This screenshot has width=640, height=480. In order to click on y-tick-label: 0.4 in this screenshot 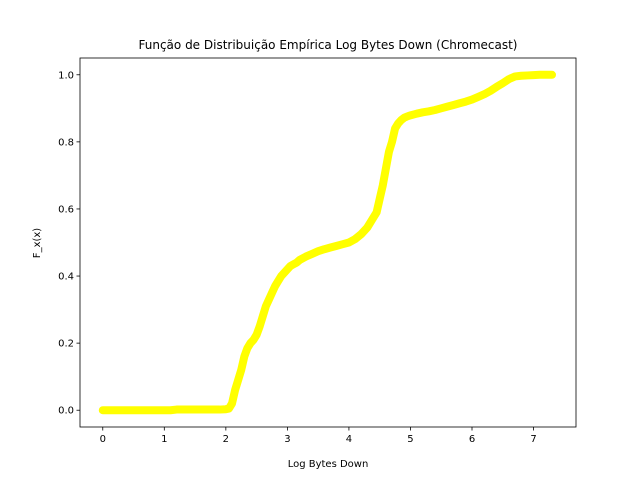, I will do `click(66, 277)`.